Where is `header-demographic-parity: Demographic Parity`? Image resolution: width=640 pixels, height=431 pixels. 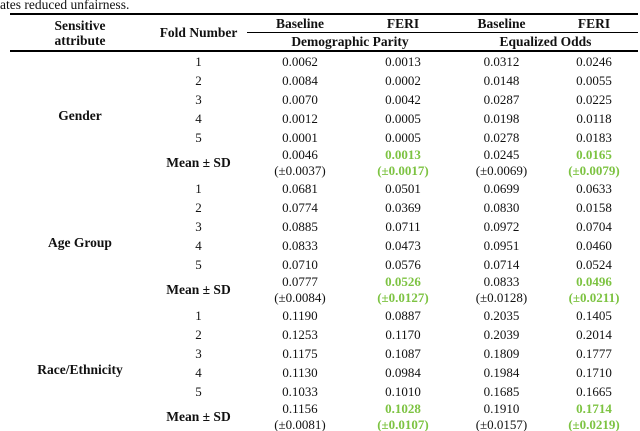 header-demographic-parity: Demographic Parity is located at coordinates (350, 41).